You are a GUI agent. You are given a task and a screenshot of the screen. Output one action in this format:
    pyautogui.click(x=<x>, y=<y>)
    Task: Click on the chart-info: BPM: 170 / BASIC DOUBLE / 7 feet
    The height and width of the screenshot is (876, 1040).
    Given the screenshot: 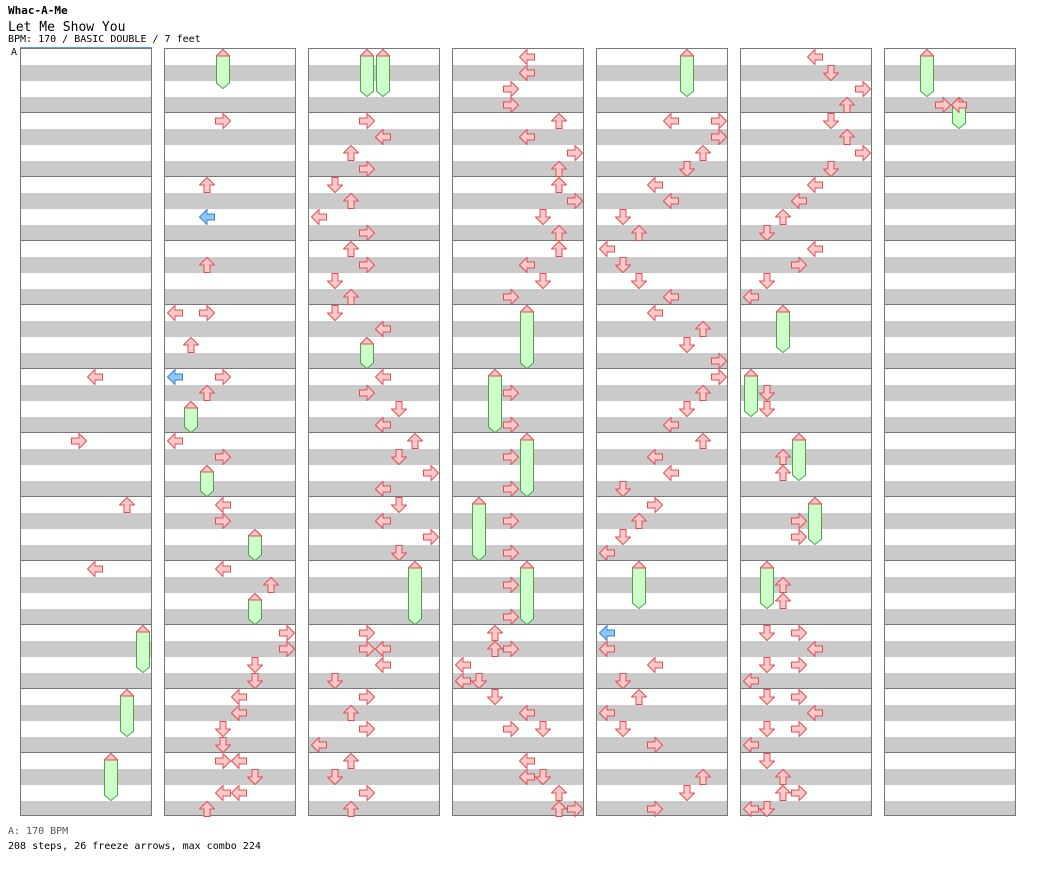 What is the action you would take?
    pyautogui.click(x=104, y=39)
    